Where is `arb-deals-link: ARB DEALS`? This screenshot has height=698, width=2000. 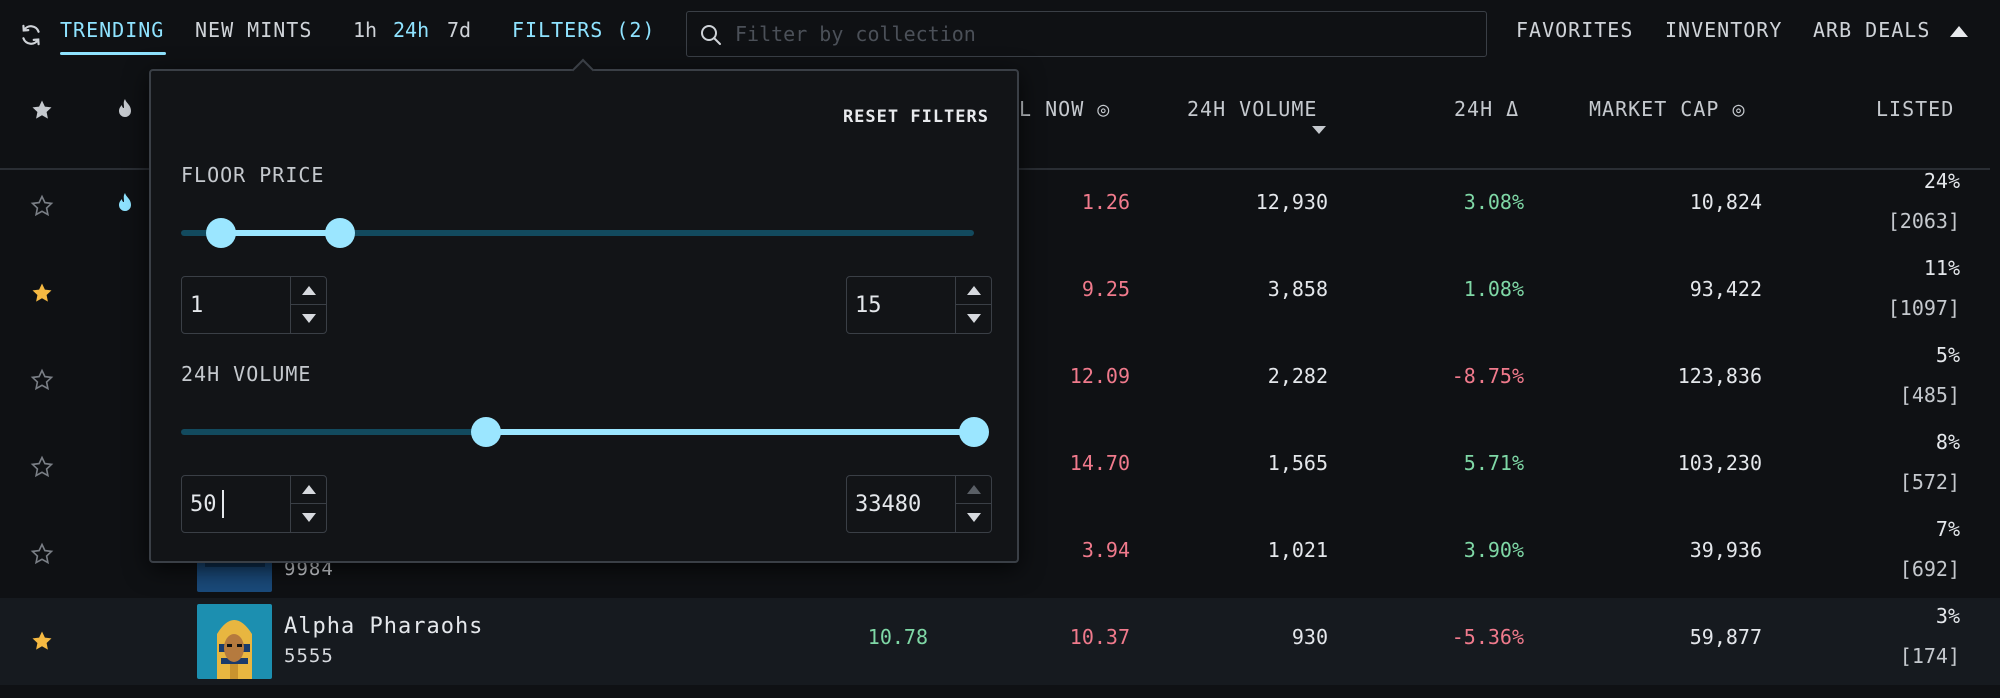 arb-deals-link: ARB DEALS is located at coordinates (1872, 30).